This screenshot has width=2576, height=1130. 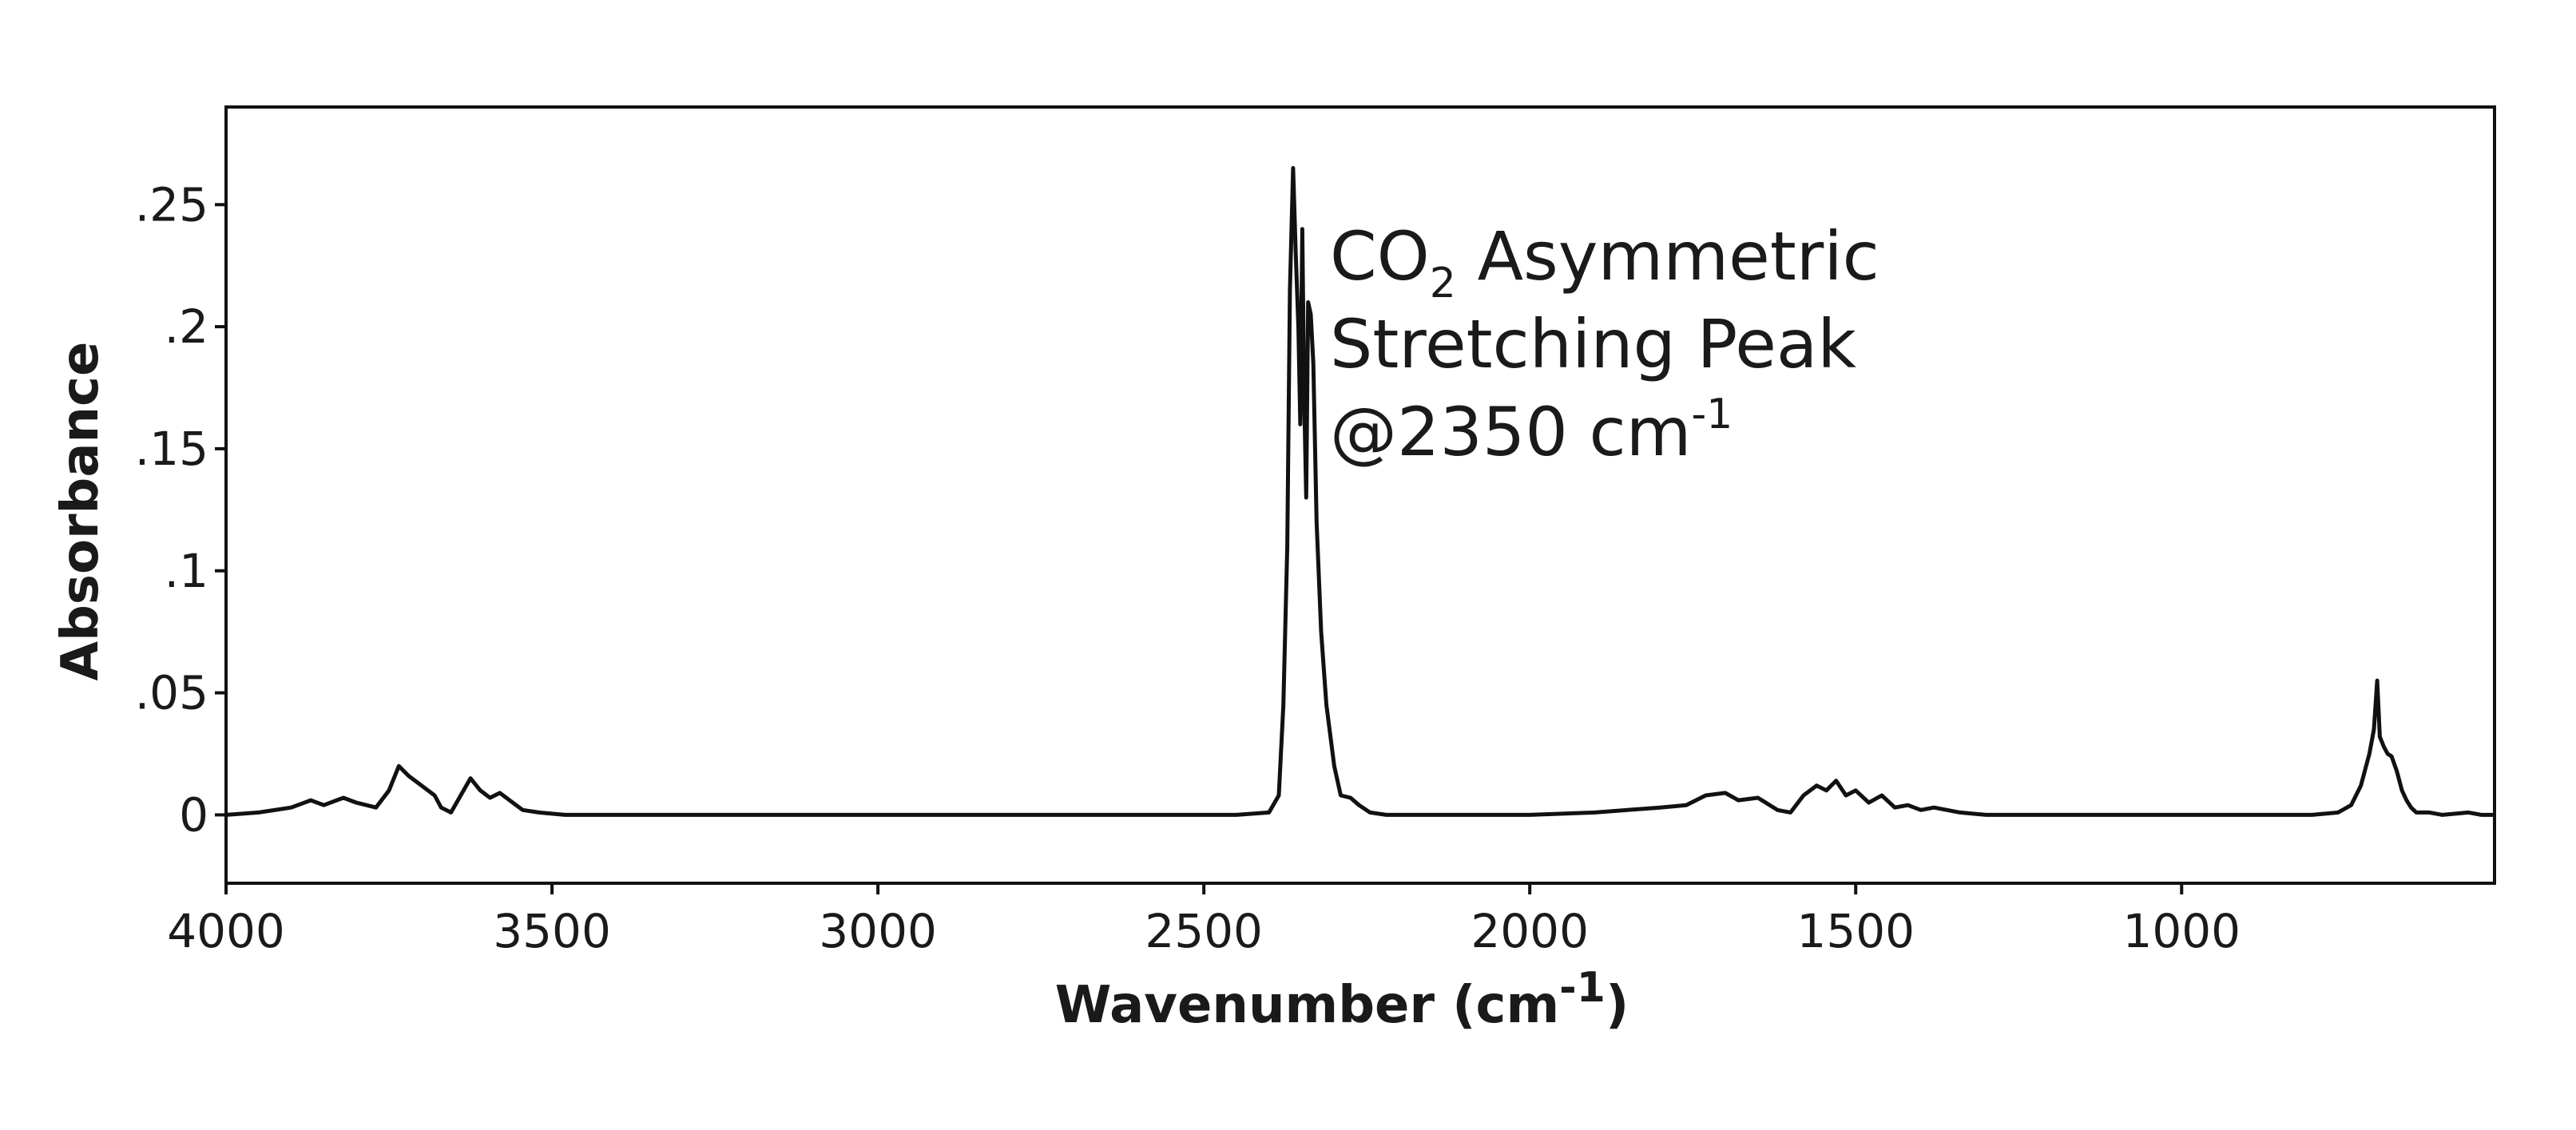 I want to click on x-tick-label: 3500, so click(x=552, y=931).